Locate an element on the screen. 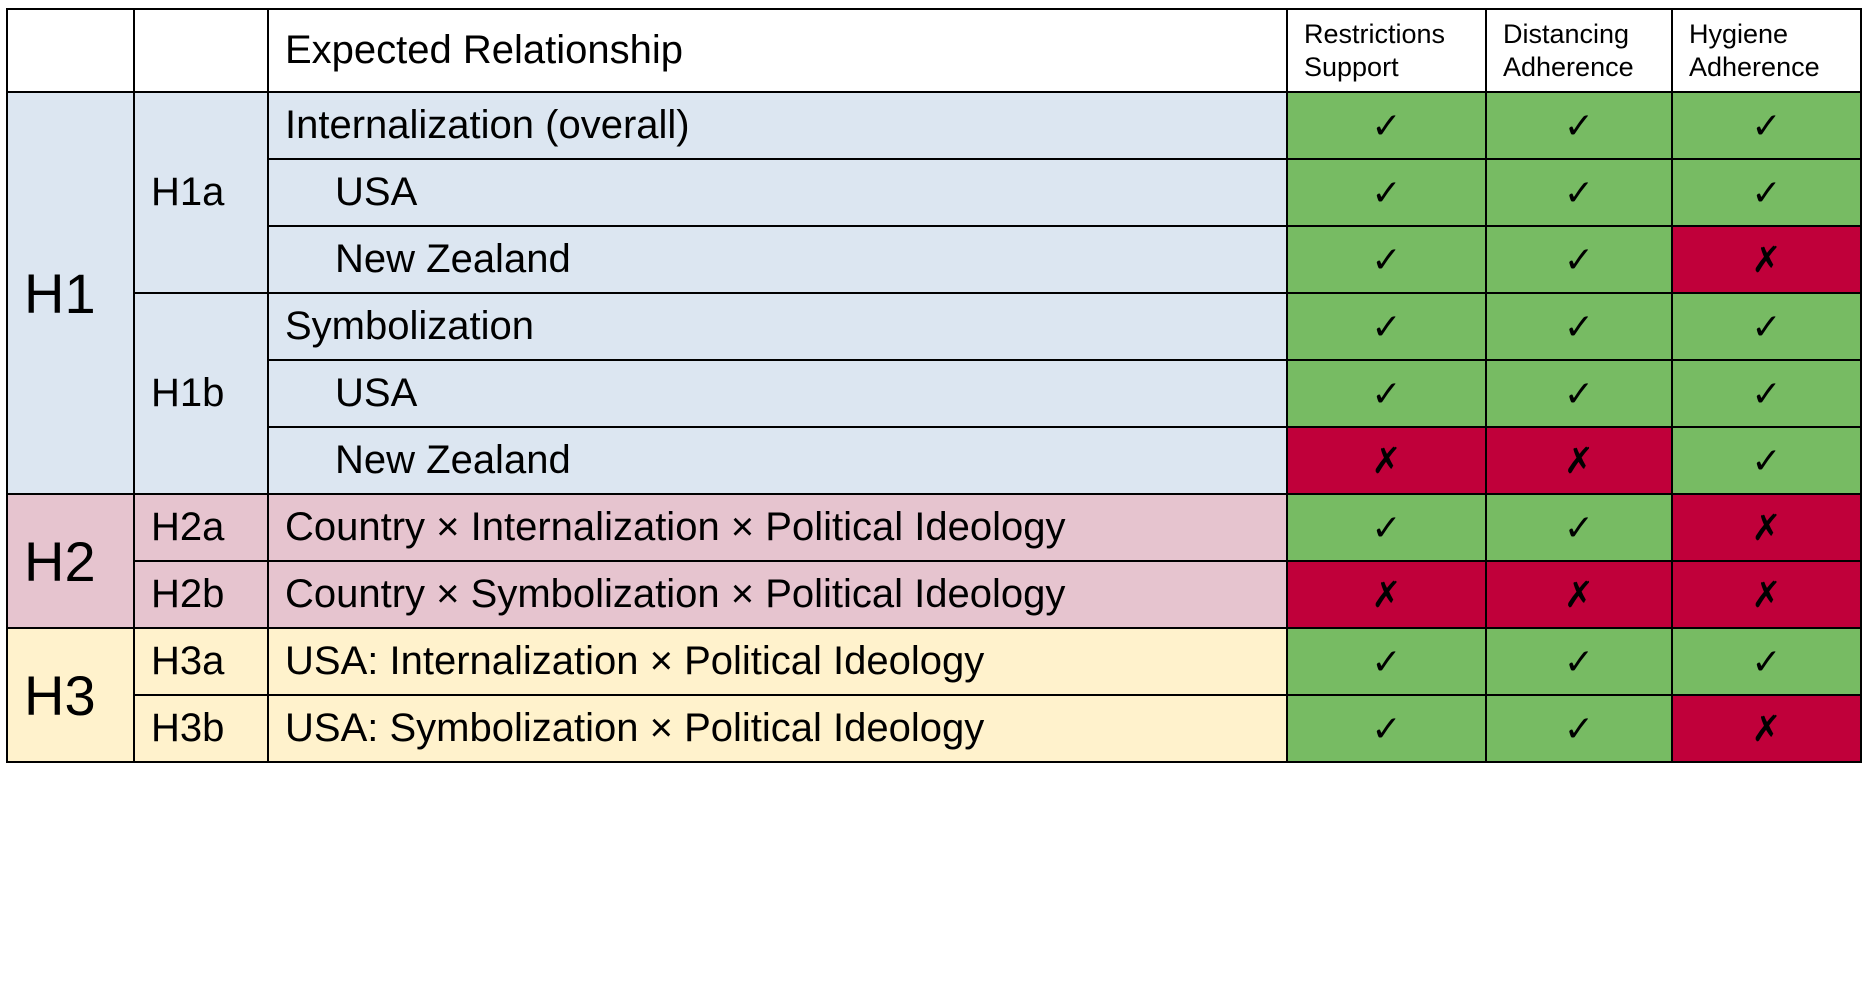 This screenshot has width=1863, height=997. relationship-cell: Symbolization is located at coordinates (777, 326).